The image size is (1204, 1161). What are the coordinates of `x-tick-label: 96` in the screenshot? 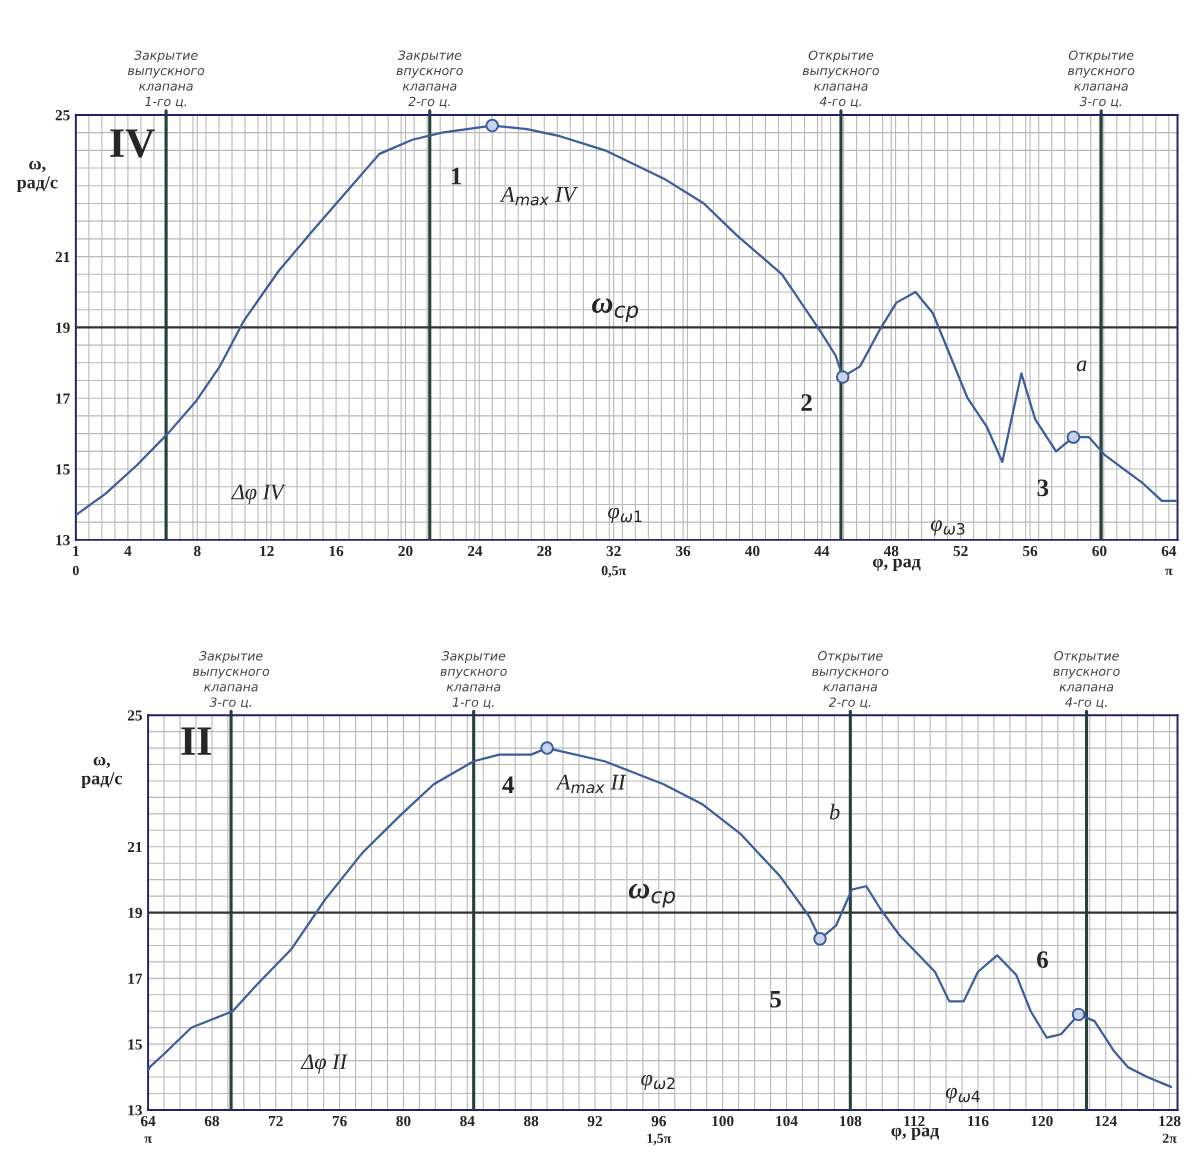 It's located at (658, 1121).